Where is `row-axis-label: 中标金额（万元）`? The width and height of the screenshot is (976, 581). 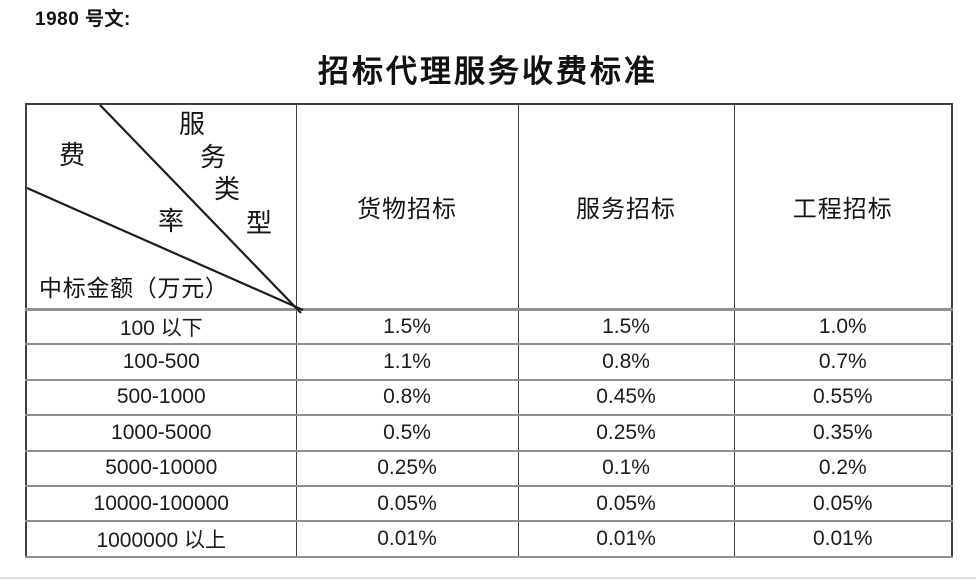
row-axis-label: 中标金额（万元） is located at coordinates (134, 288).